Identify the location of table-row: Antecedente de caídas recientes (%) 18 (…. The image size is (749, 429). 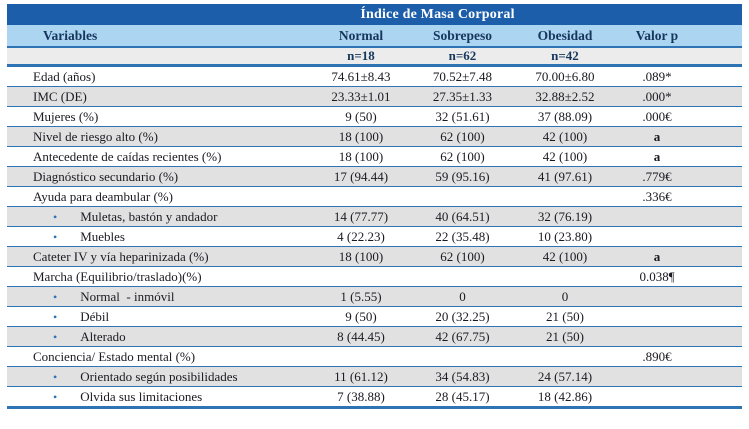
(375, 156).